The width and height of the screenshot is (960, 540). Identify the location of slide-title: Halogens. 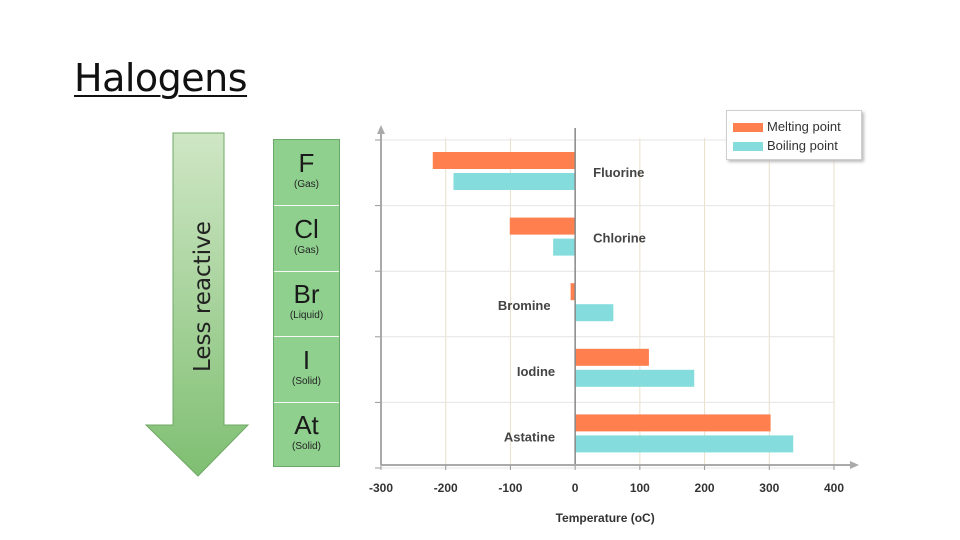
(161, 78).